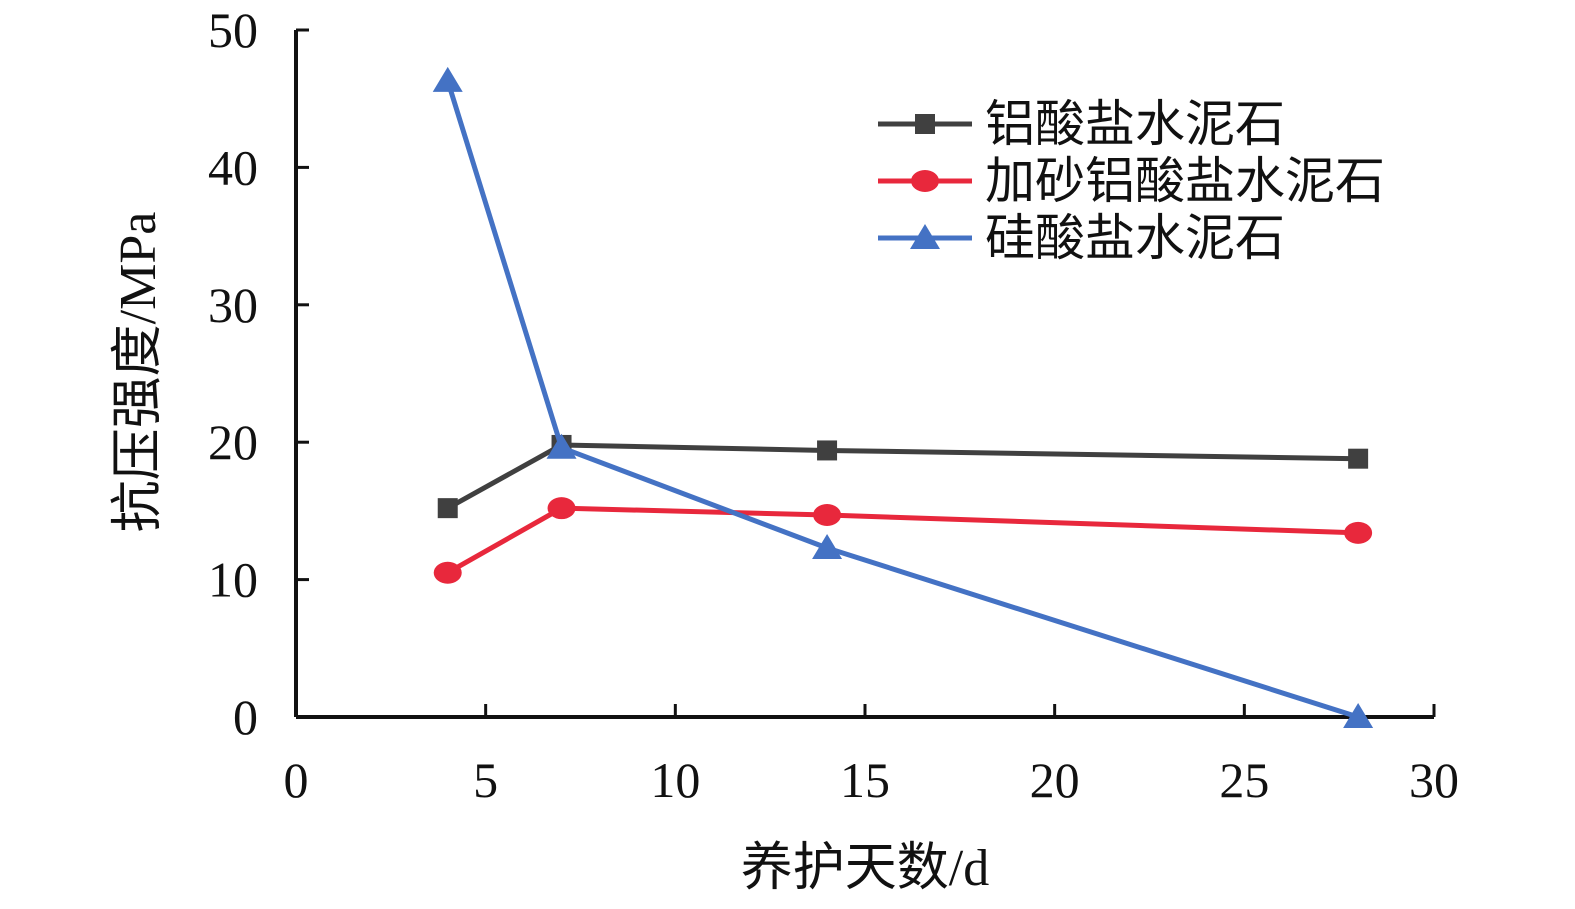 The image size is (1575, 909). Describe the element at coordinates (258, 373) in the screenshot. I see `y-axis-ticks: 0 10 20 30 40 50` at that location.